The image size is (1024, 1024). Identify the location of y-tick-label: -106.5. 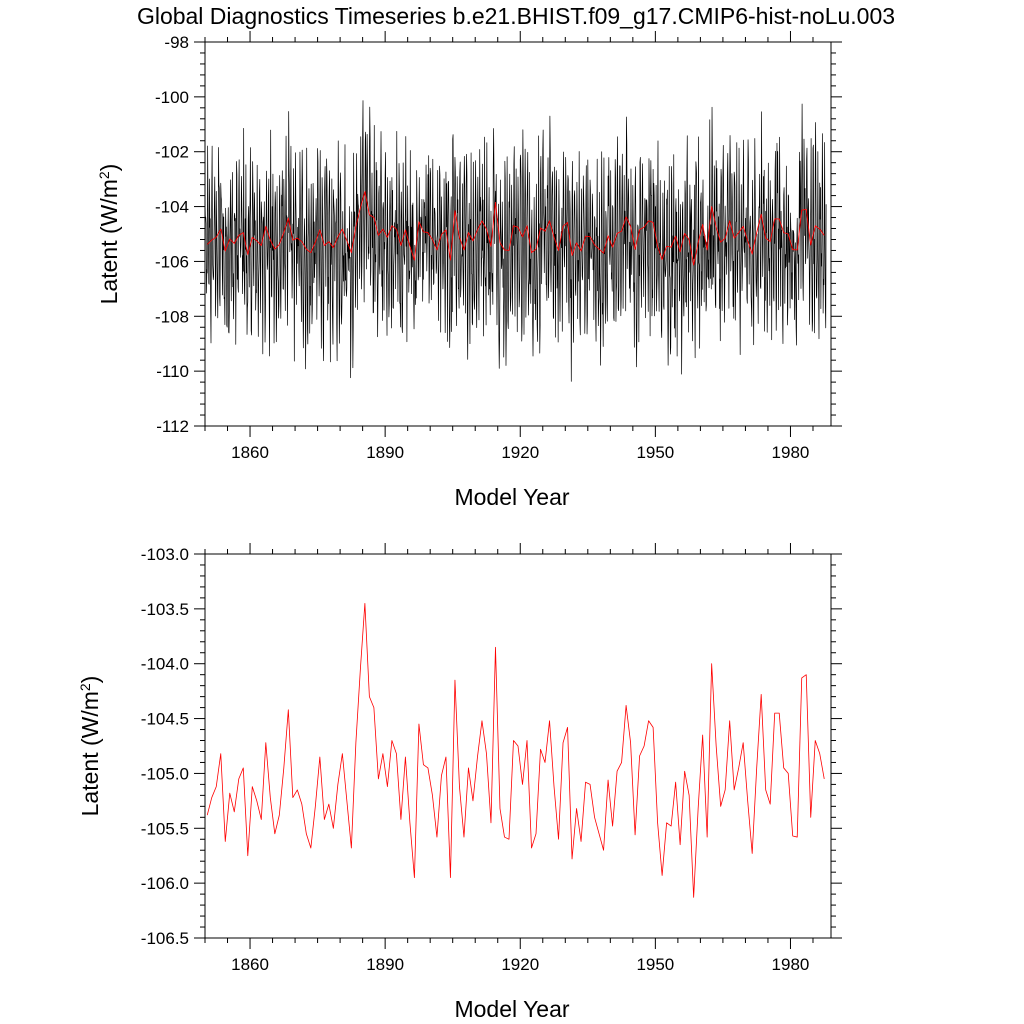
(165, 938).